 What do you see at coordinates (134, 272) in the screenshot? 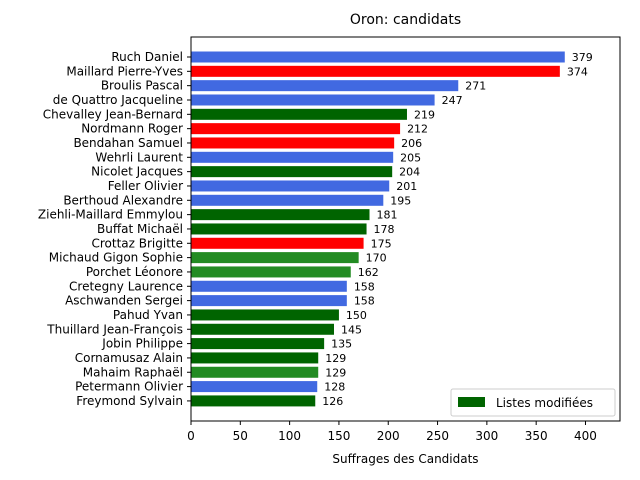
I see `y-tick-label: Porchet Léonore` at bounding box center [134, 272].